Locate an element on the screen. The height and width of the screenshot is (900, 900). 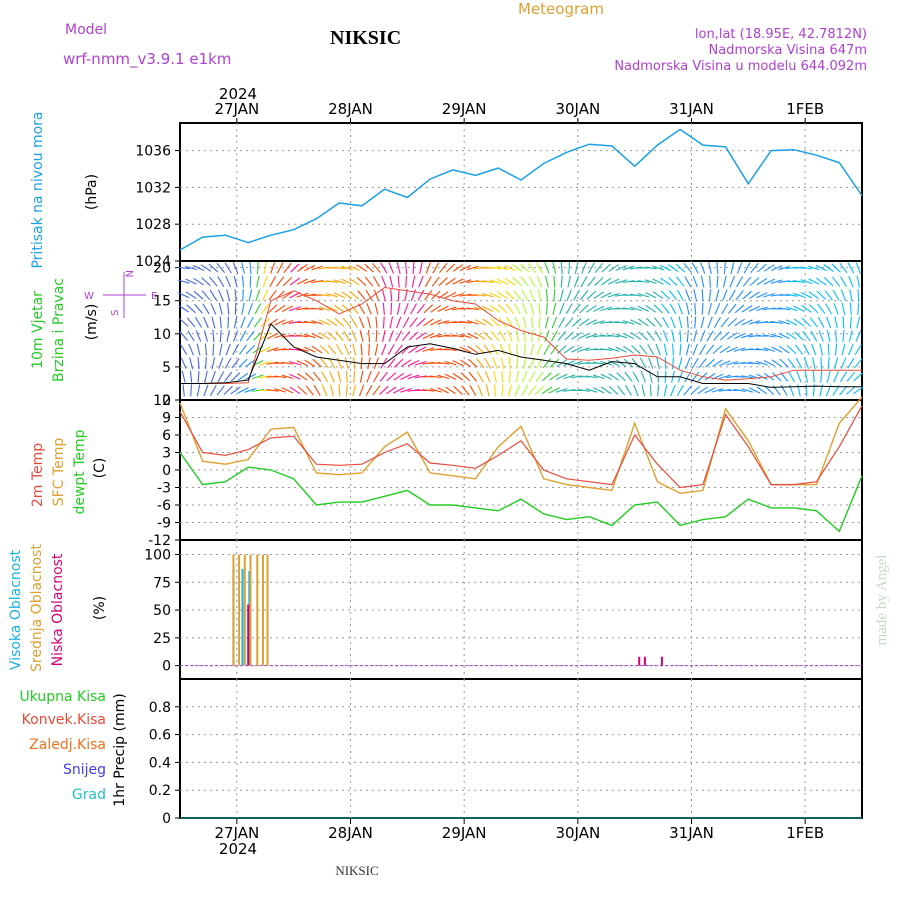
y-tick-label: 5 is located at coordinates (166, 368).